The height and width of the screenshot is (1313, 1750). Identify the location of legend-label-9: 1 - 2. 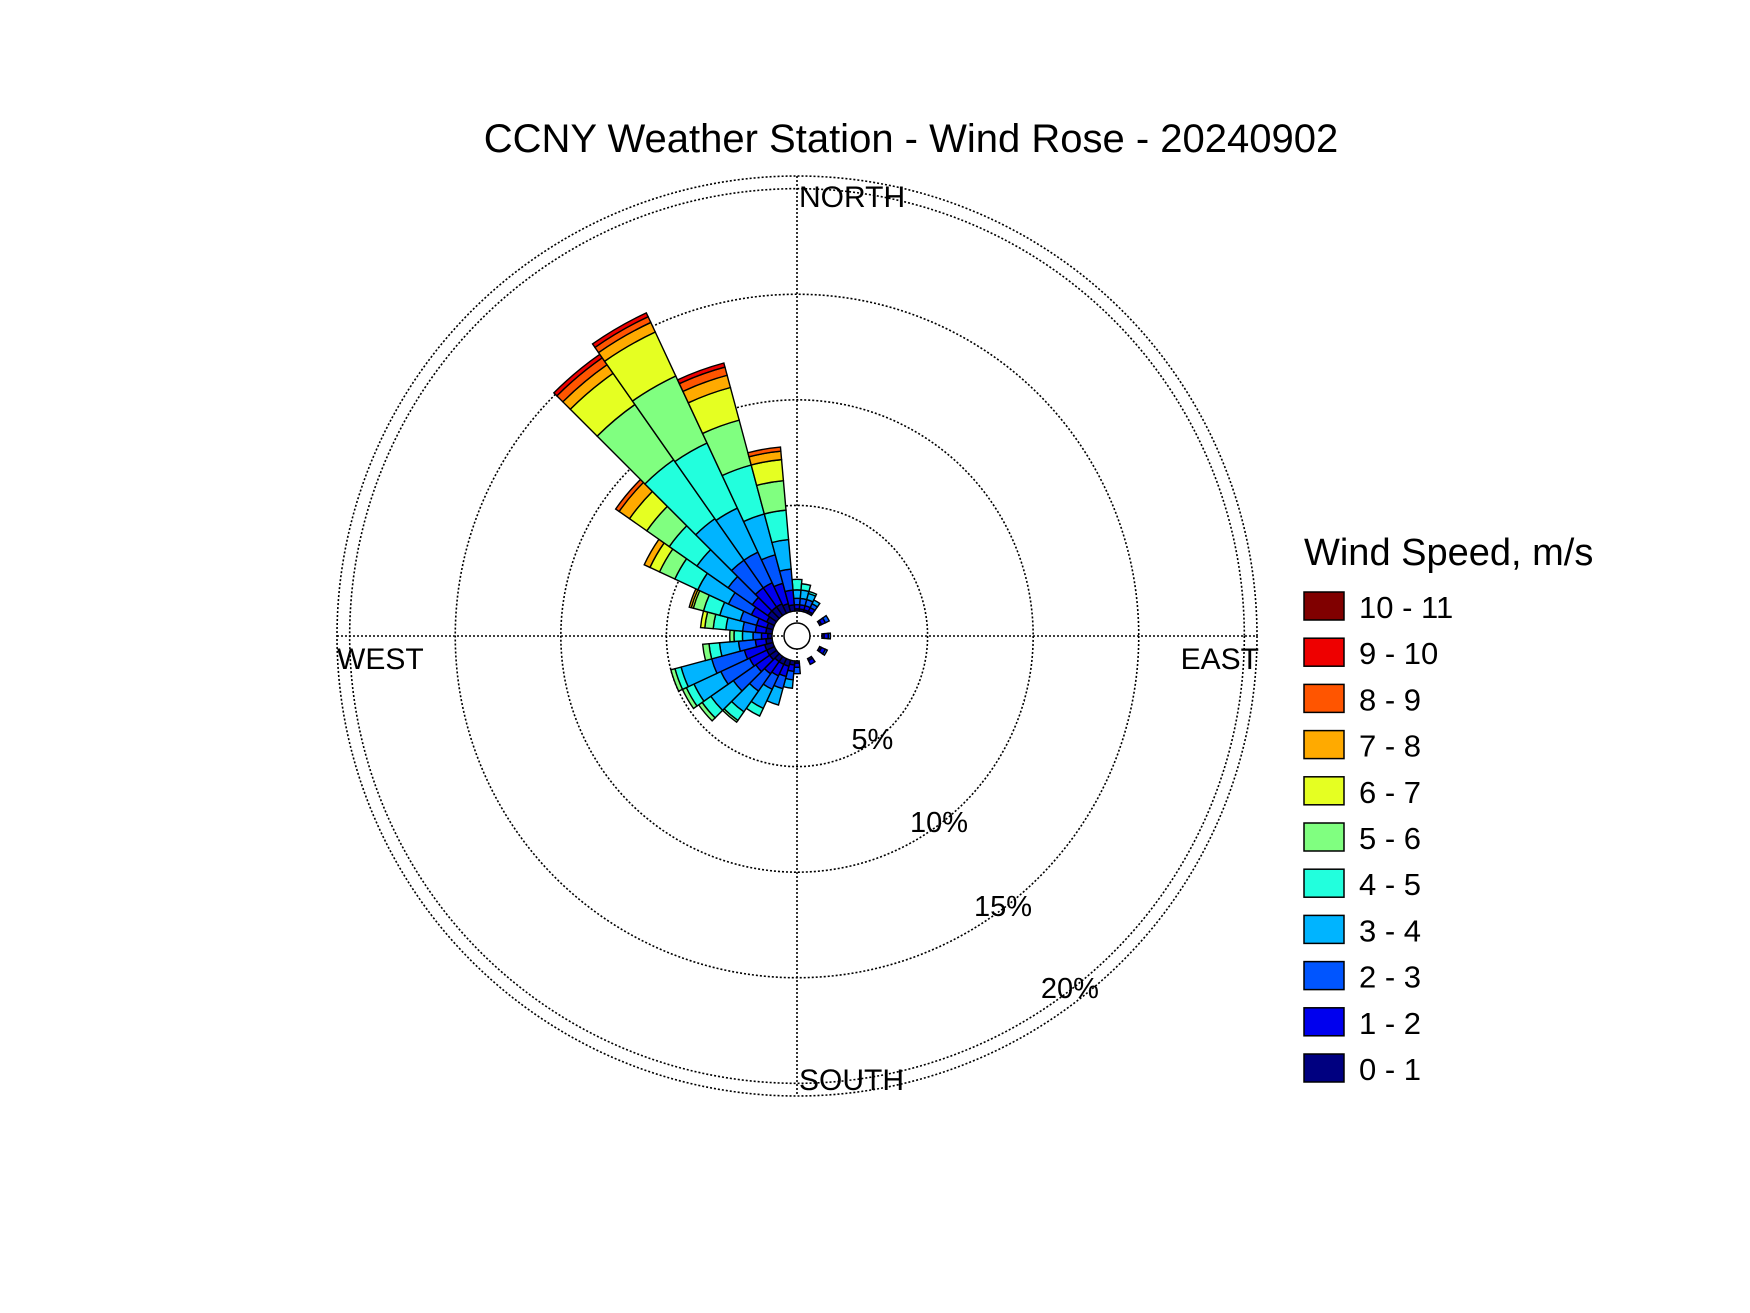
(1390, 1023).